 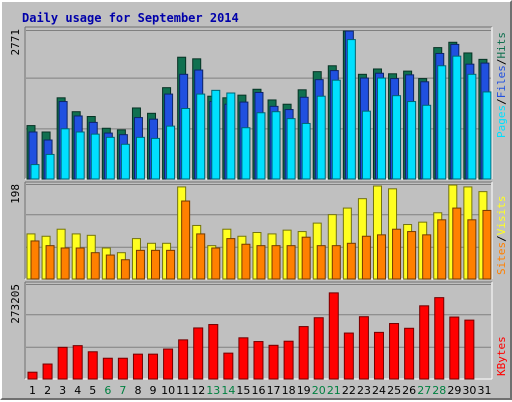 I want to click on x-tick-label: 7, so click(x=122, y=390).